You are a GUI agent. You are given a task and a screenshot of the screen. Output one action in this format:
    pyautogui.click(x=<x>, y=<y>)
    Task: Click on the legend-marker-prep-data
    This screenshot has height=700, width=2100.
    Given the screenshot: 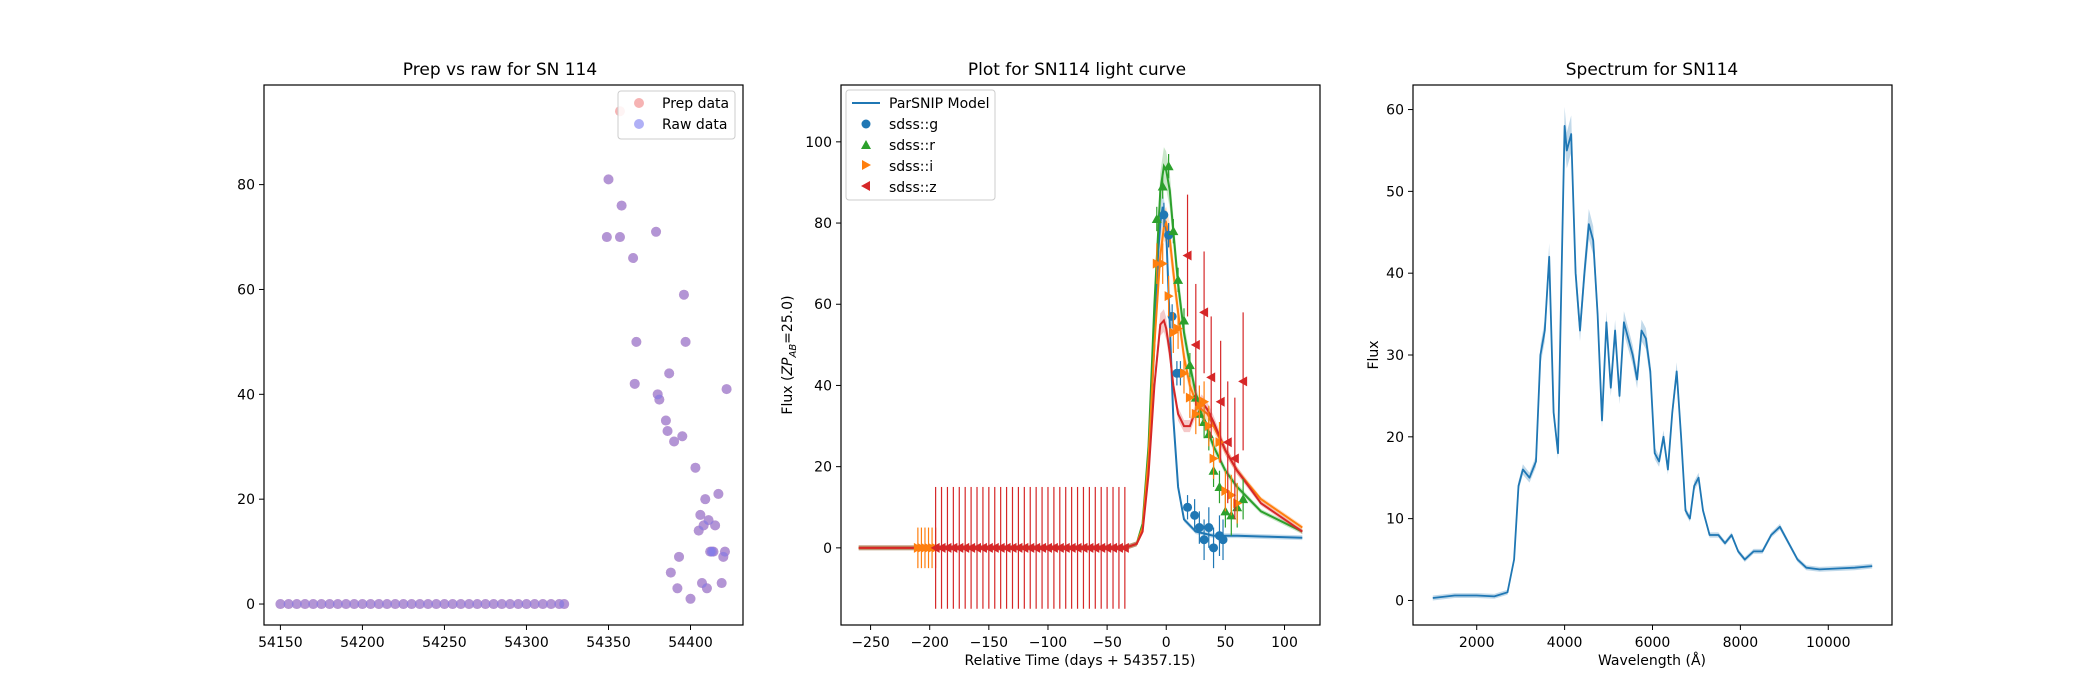 What is the action you would take?
    pyautogui.click(x=639, y=103)
    